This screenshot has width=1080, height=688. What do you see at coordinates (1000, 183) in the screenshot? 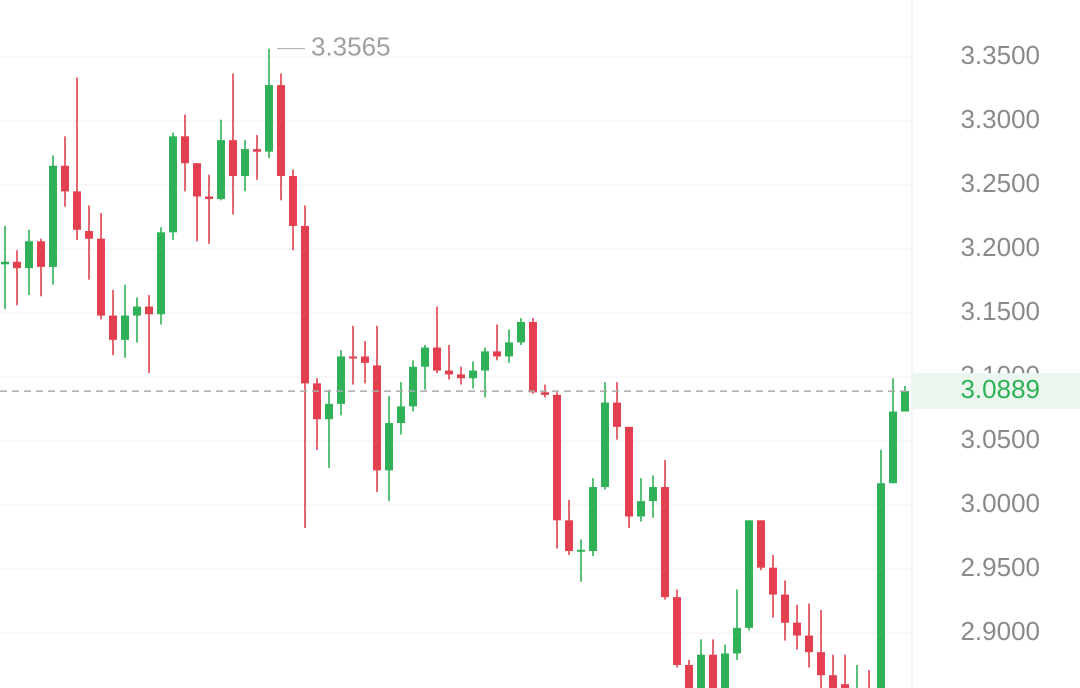
I see `y-tick-label: 3.2500` at bounding box center [1000, 183].